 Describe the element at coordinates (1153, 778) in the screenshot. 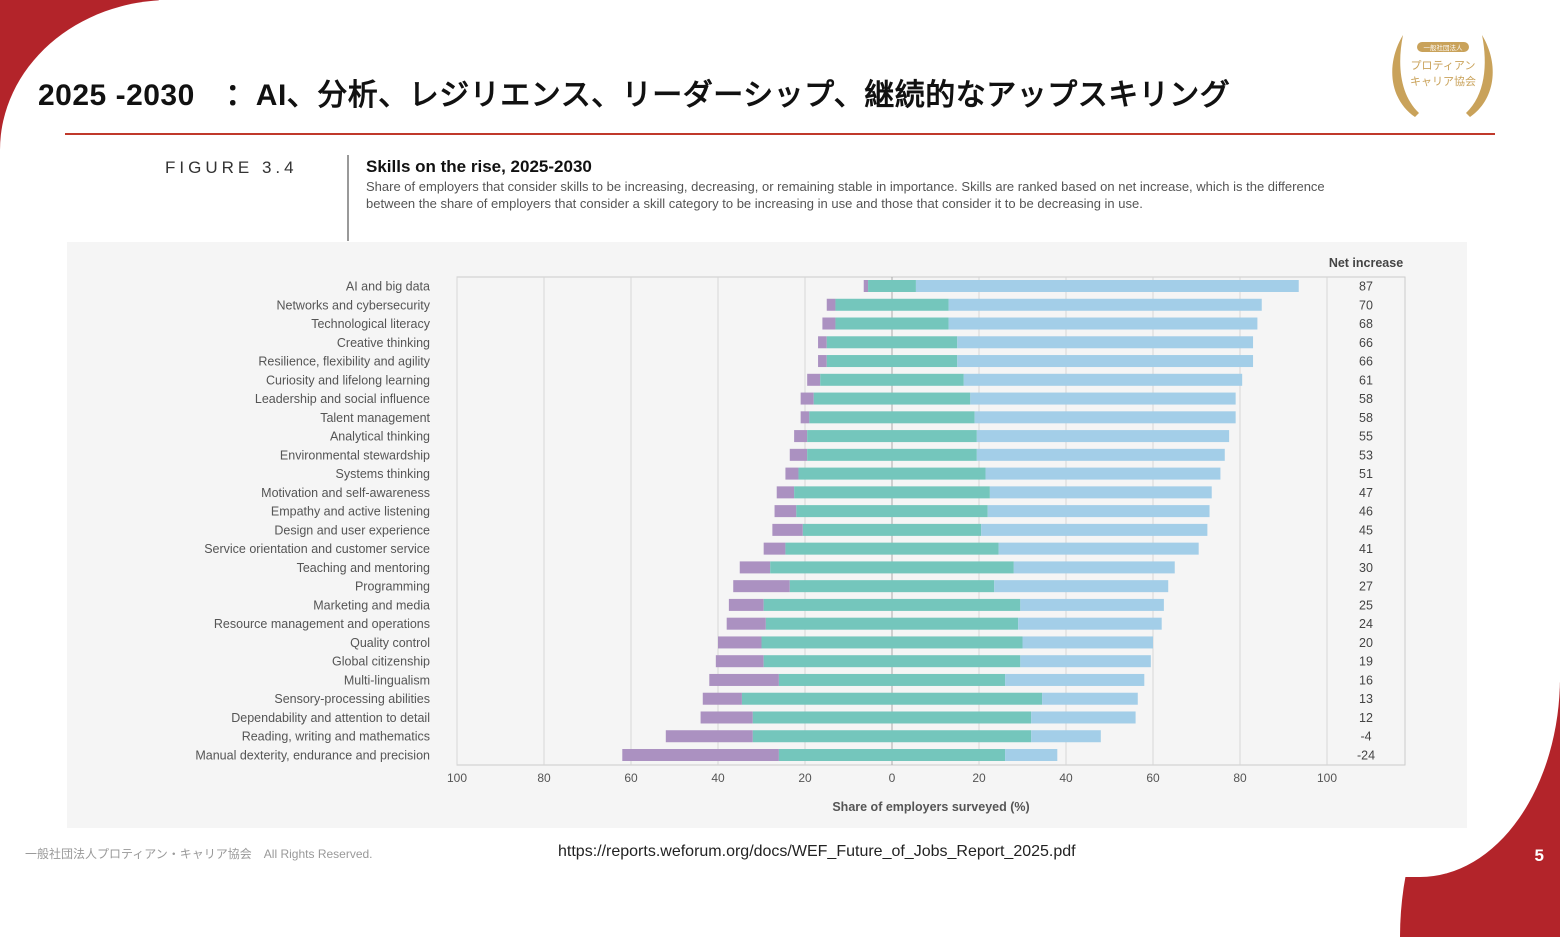

I see `x-tick-label: 60` at that location.